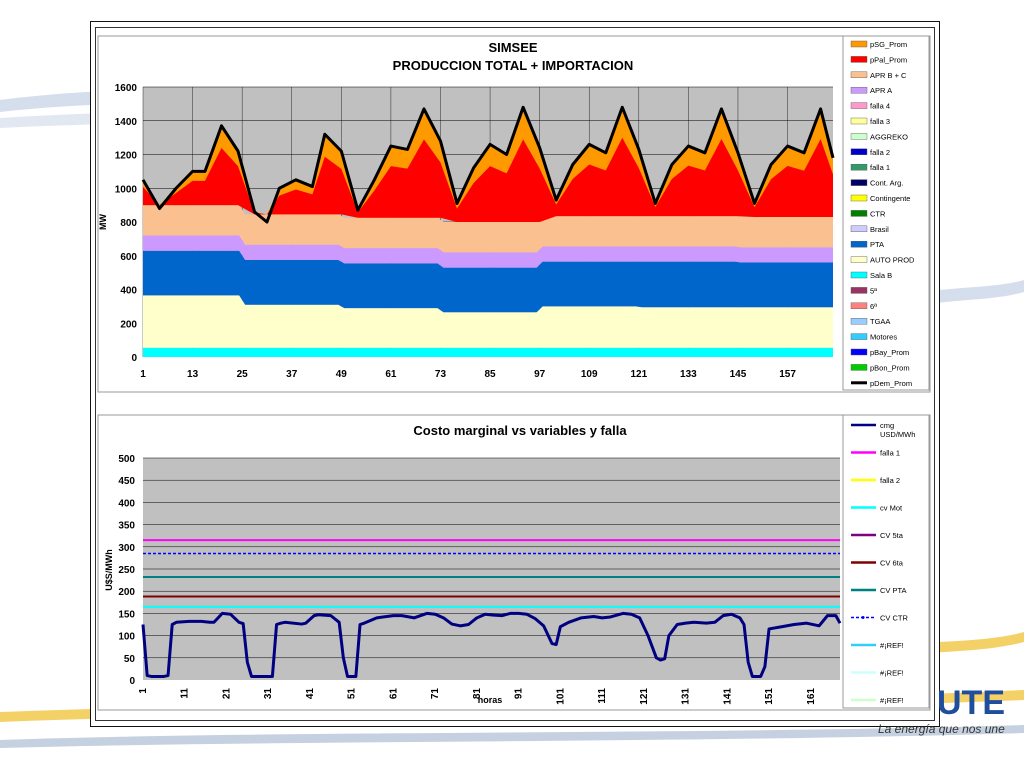  What do you see at coordinates (878, 213) in the screenshot?
I see `production-legend-label: CTR` at bounding box center [878, 213].